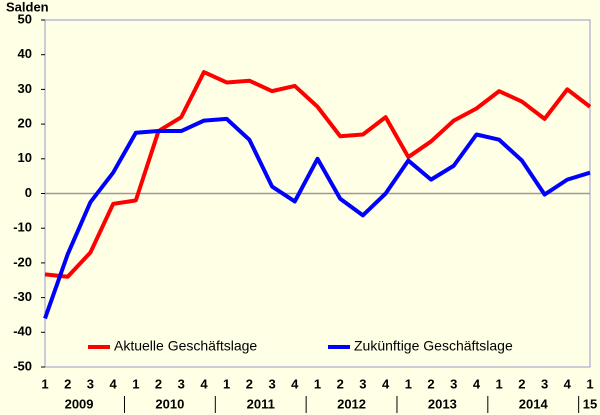 The width and height of the screenshot is (600, 415). Describe the element at coordinates (79, 403) in the screenshot. I see `x-group-label: 2009` at that location.